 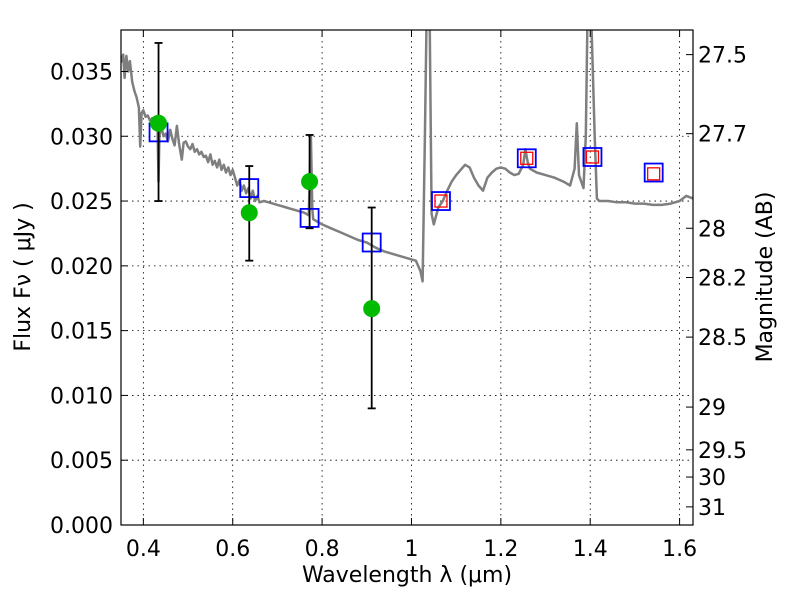 What do you see at coordinates (143, 549) in the screenshot?
I see `x-tick-label: 0.4` at bounding box center [143, 549].